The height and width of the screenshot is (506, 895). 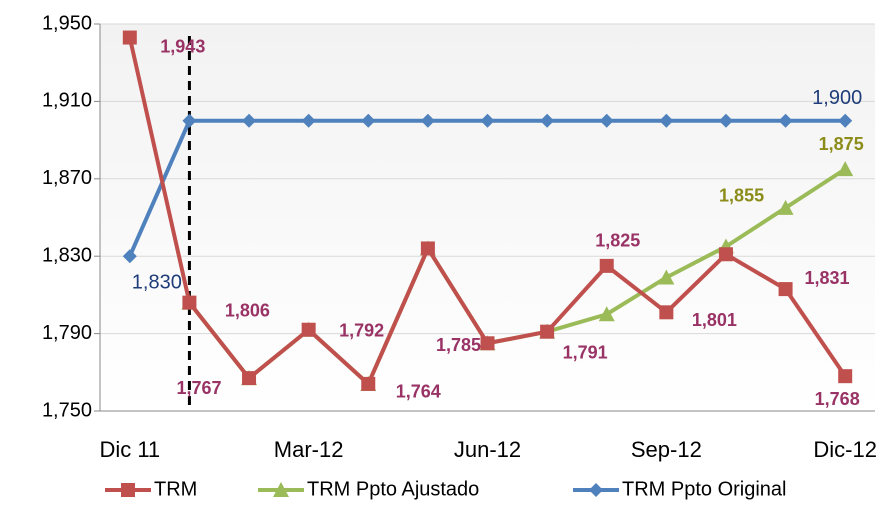 What do you see at coordinates (617, 241) in the screenshot?
I see `data-label: 1,825` at bounding box center [617, 241].